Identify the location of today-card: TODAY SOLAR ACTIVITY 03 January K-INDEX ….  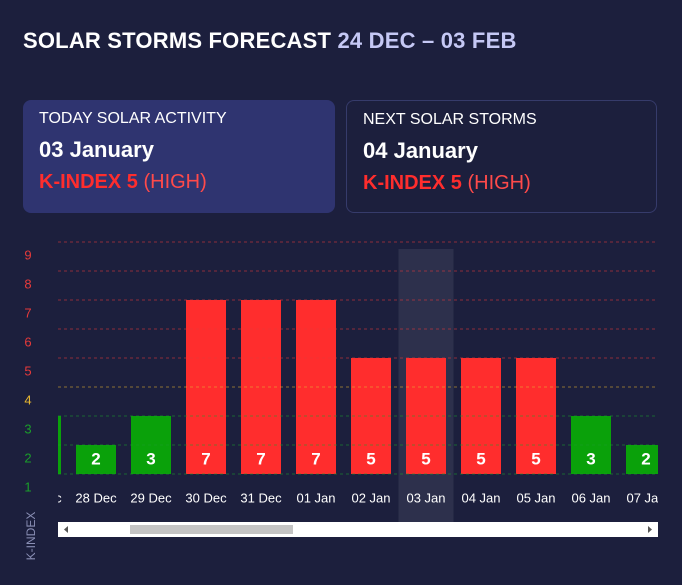
(179, 156).